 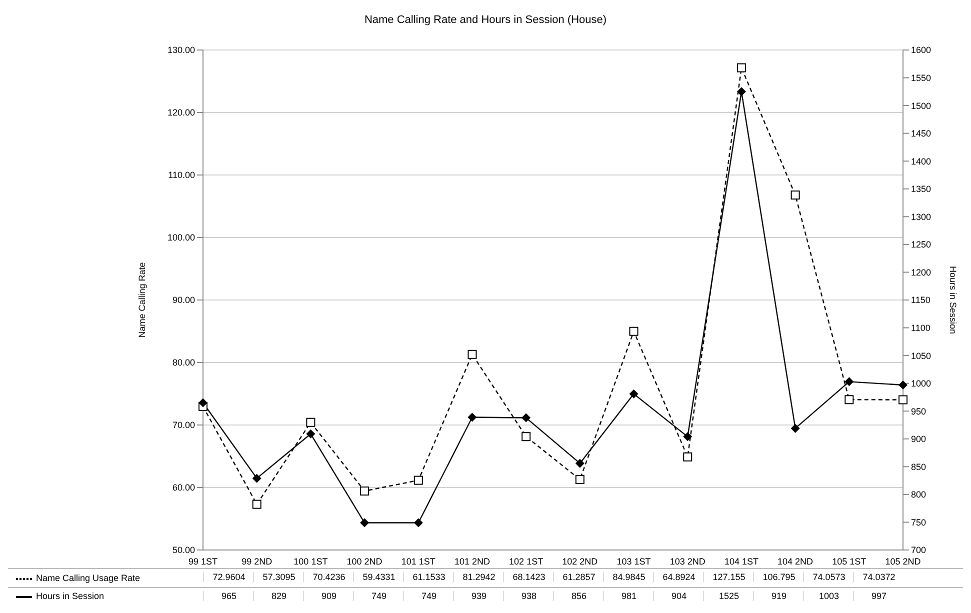 I want to click on x-tick-label: 99 1ST, so click(x=203, y=561).